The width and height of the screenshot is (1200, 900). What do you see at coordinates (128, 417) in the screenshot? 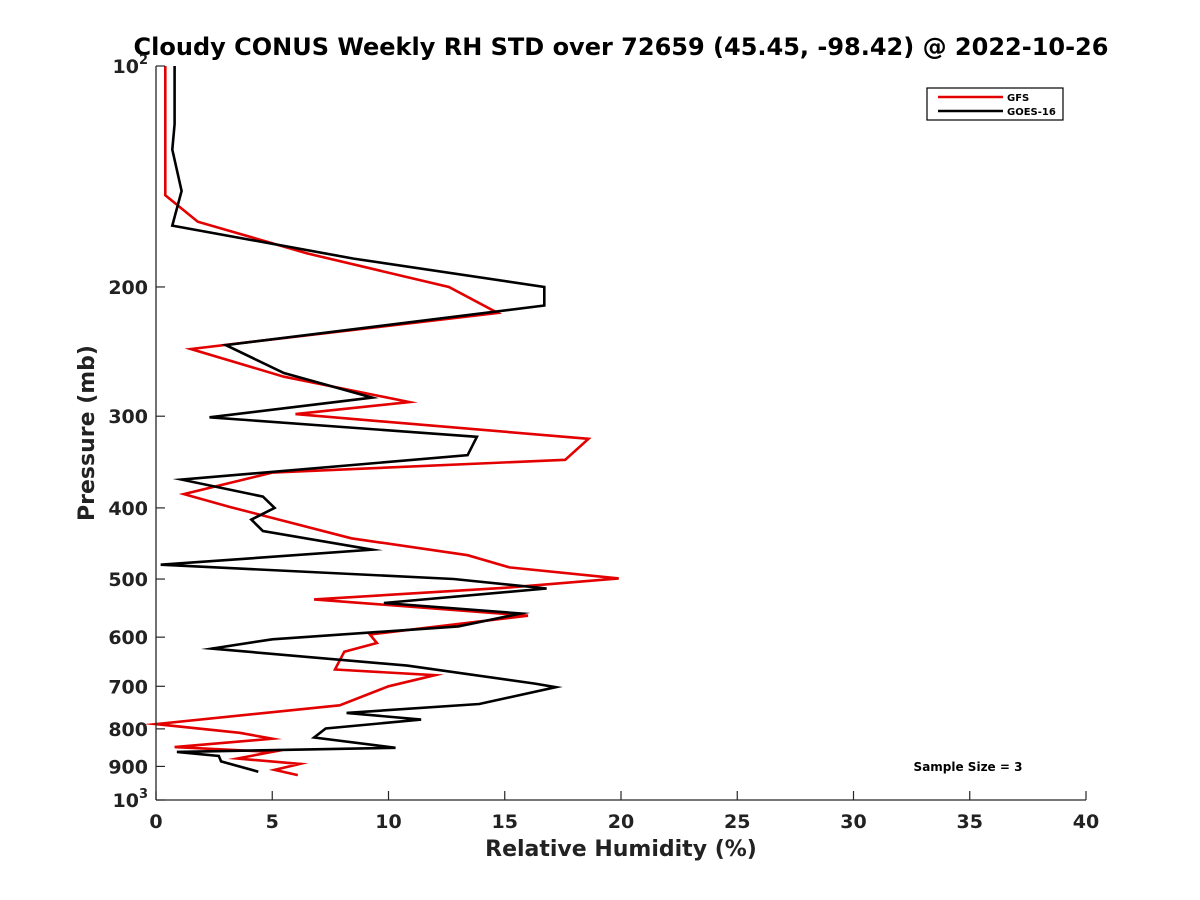
I see `y-tick-label: 300` at bounding box center [128, 417].